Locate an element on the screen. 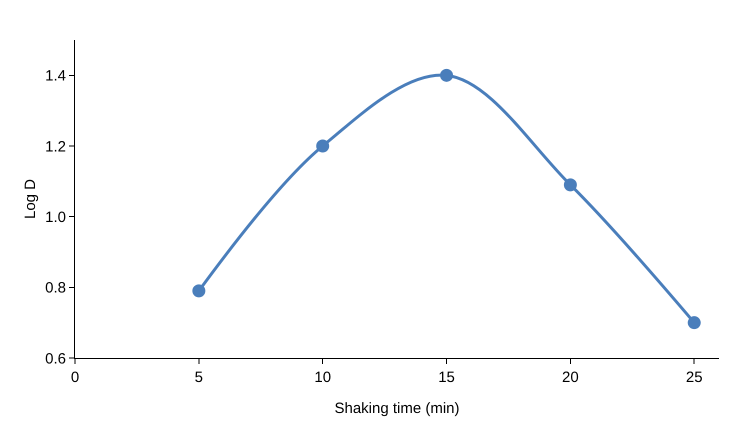 This screenshot has height=423, width=729. y-tick-label: 1.2 is located at coordinates (55, 147).